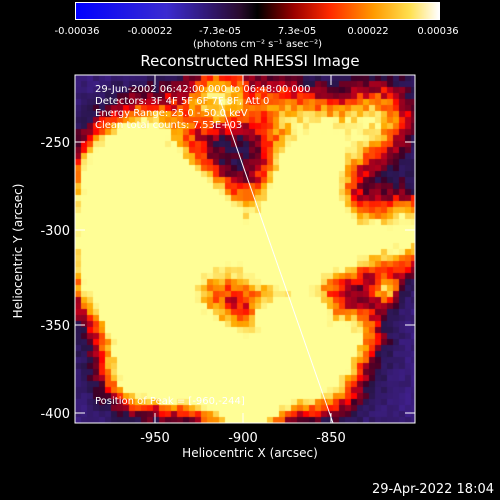 Image resolution: width=500 pixels, height=500 pixels. Describe the element at coordinates (77, 31) in the screenshot. I see `cb-tick-label: -0.00036` at that location.